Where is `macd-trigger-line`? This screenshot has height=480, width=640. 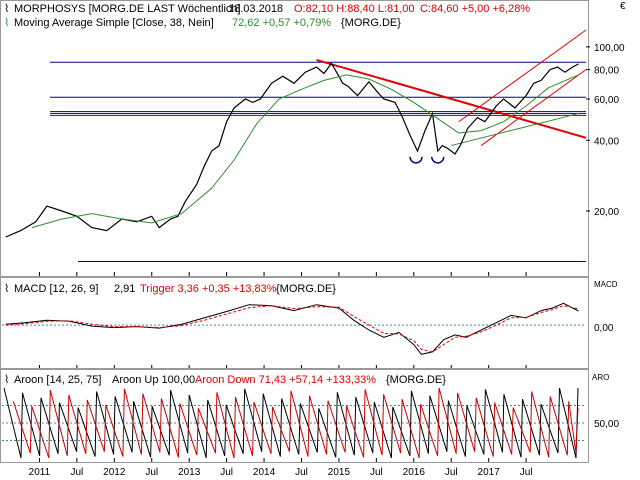 macd-trigger-line is located at coordinates (292, 329).